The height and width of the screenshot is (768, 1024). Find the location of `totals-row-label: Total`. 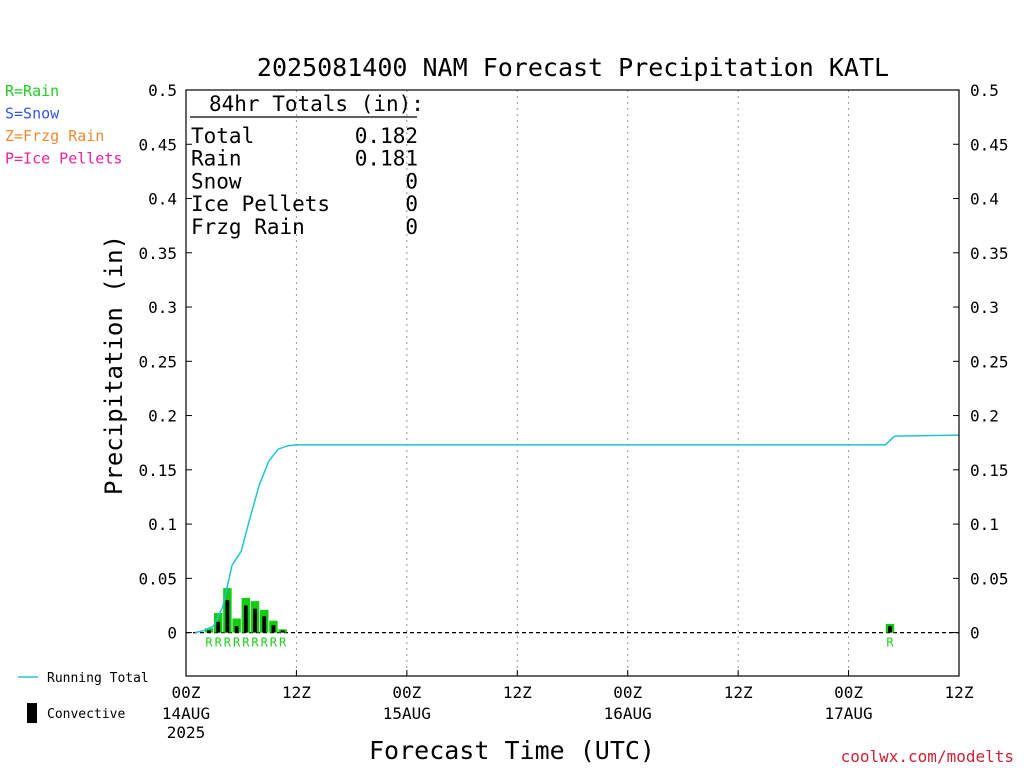

totals-row-label: Total is located at coordinates (222, 136).